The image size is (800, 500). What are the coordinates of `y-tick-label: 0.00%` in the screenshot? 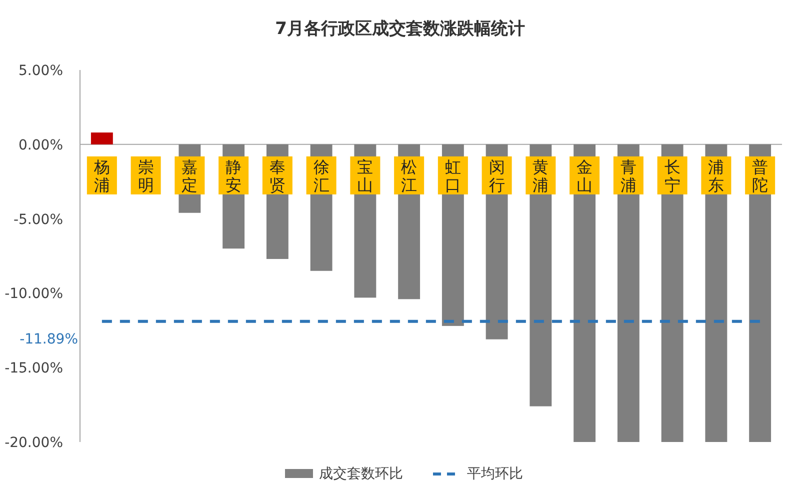 It's located at (40, 145).